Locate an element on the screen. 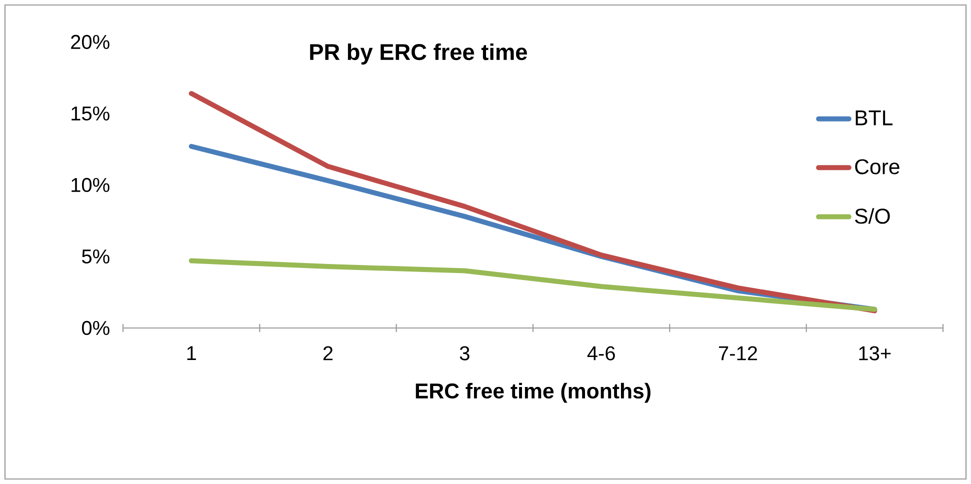  x-axis-title: ERC free time (months) is located at coordinates (533, 392).